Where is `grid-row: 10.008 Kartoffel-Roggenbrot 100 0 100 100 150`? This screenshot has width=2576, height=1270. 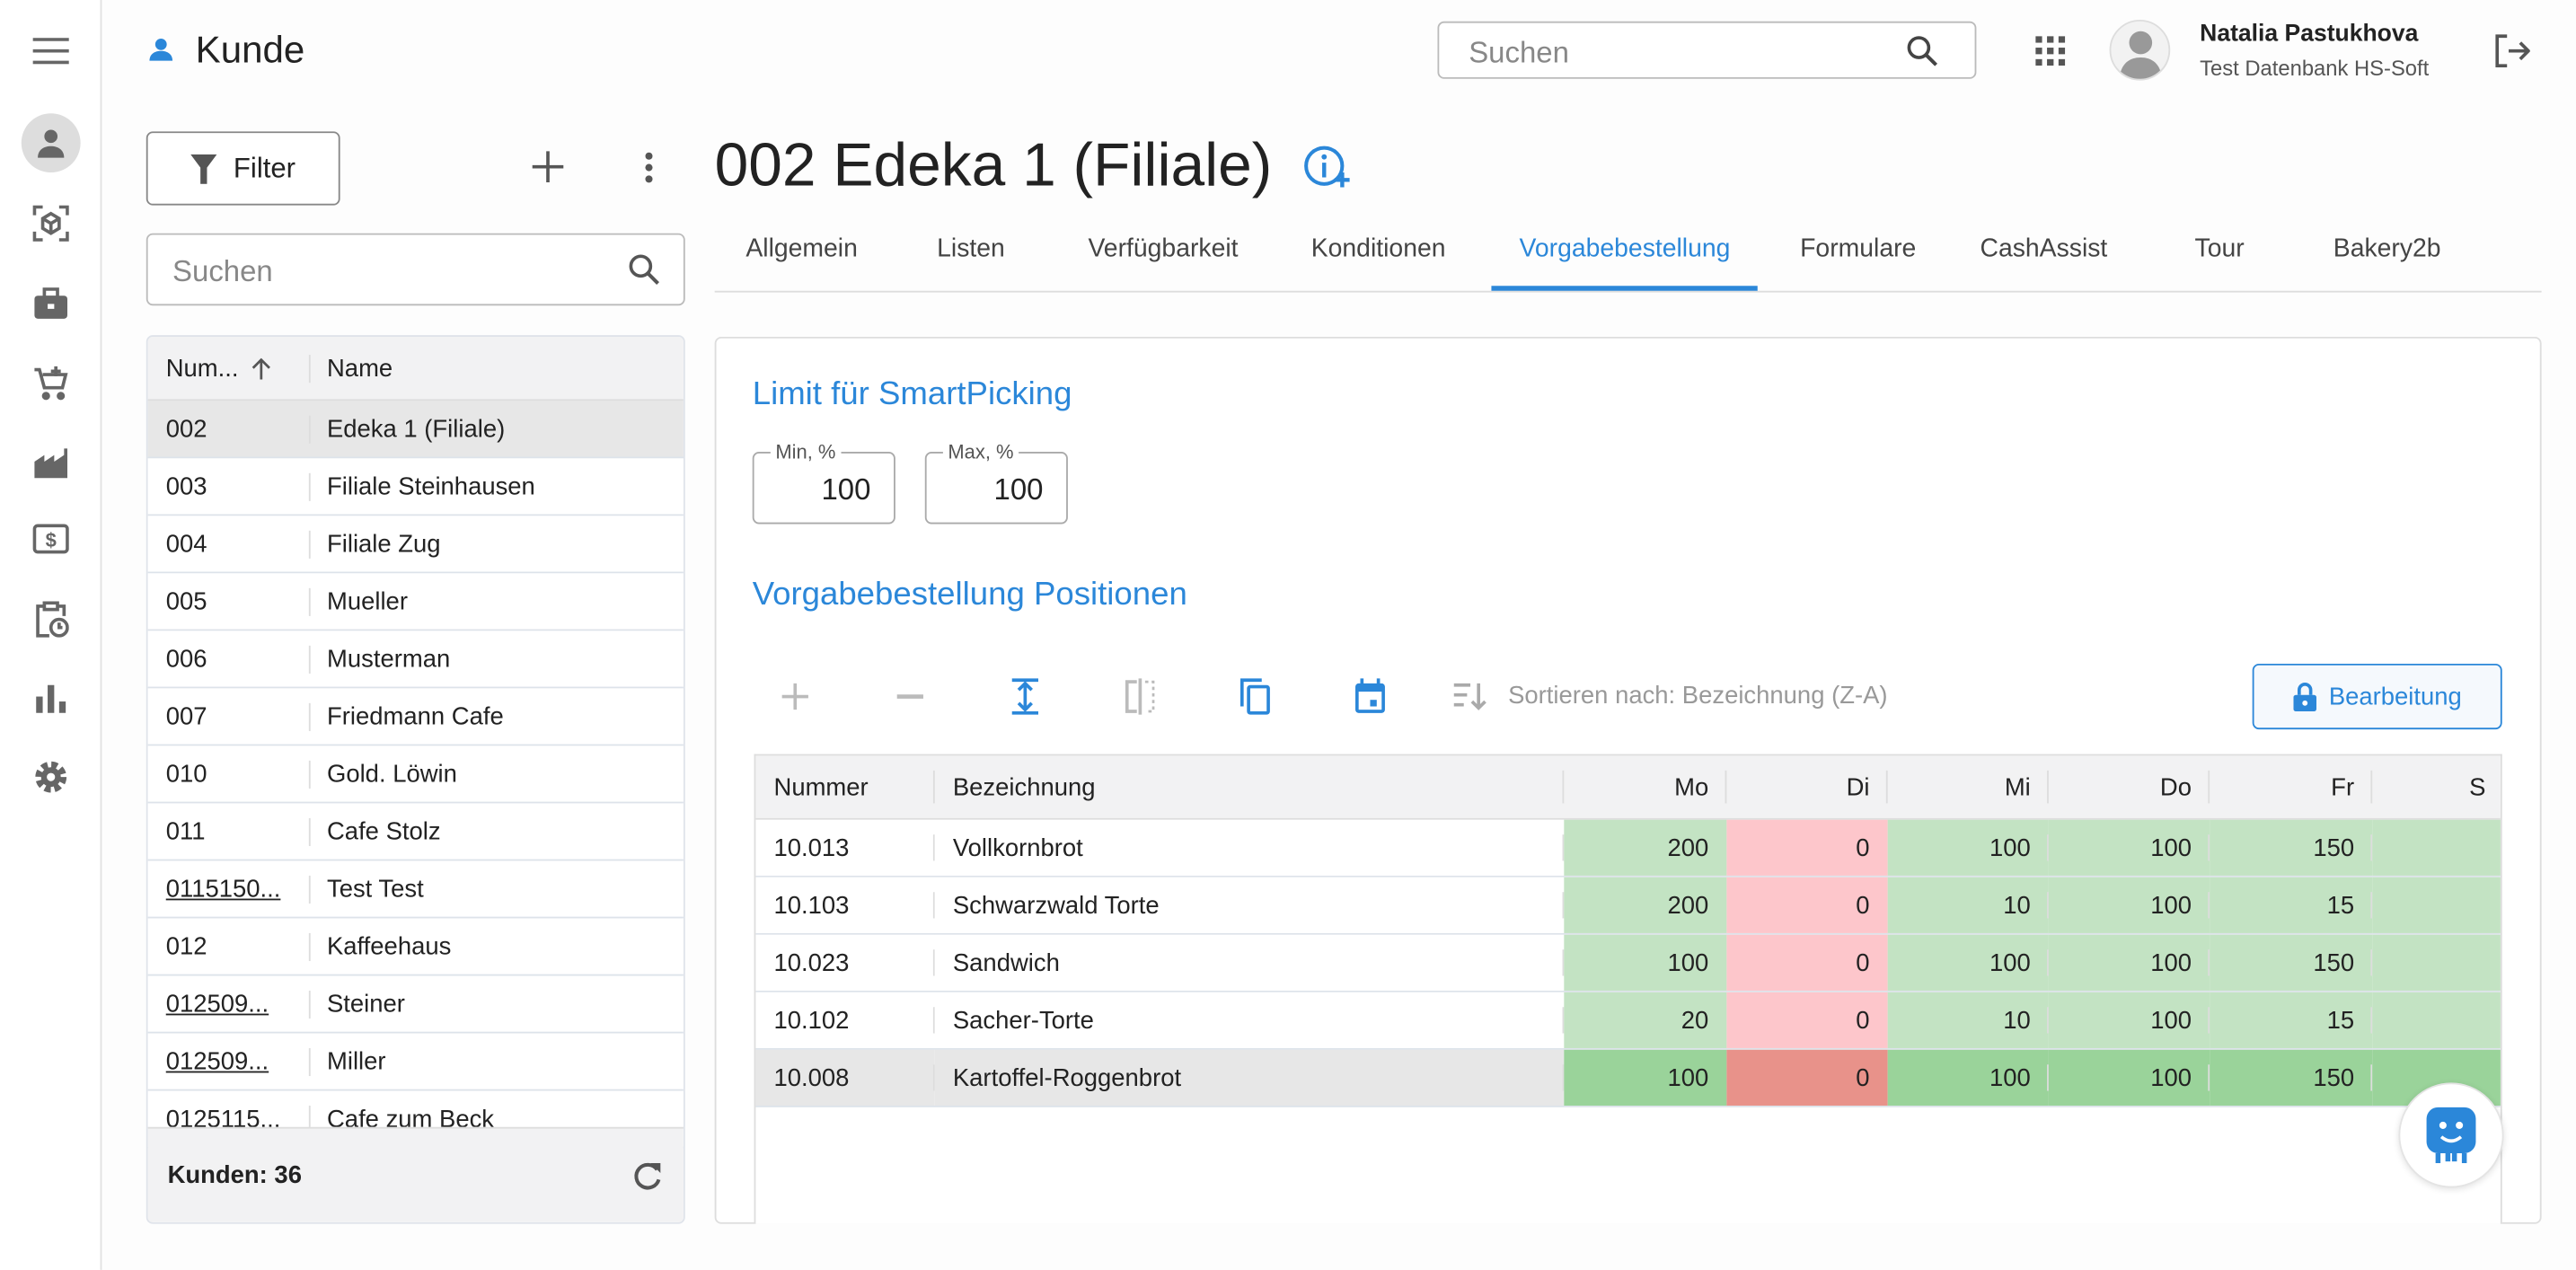 grid-row: 10.008 Kartoffel-Roggenbrot 100 0 100 100 150 is located at coordinates (1628, 1078).